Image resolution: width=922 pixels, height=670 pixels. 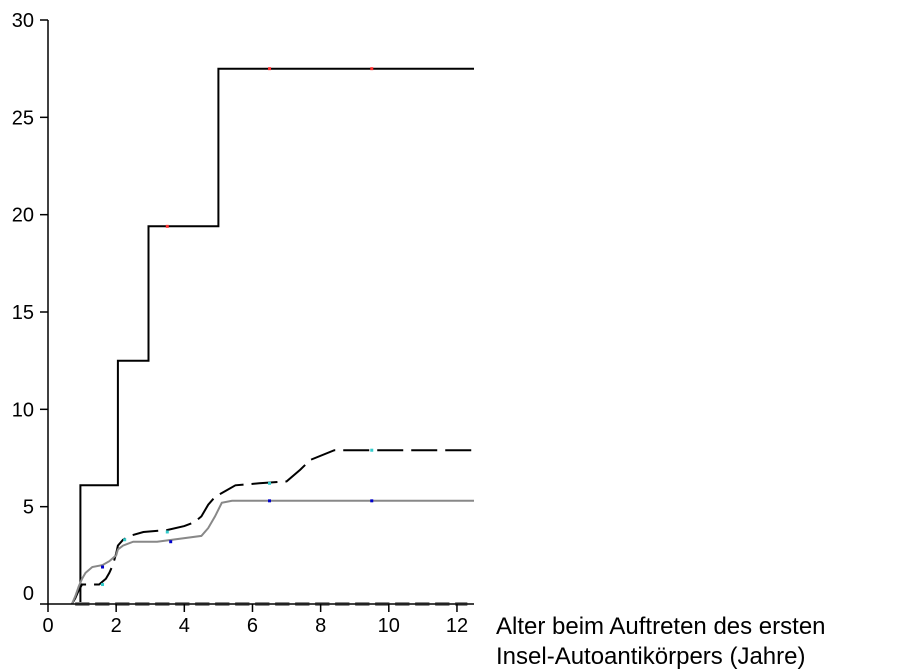 What do you see at coordinates (23, 313) in the screenshot?
I see `y-tick-label-3: 15` at bounding box center [23, 313].